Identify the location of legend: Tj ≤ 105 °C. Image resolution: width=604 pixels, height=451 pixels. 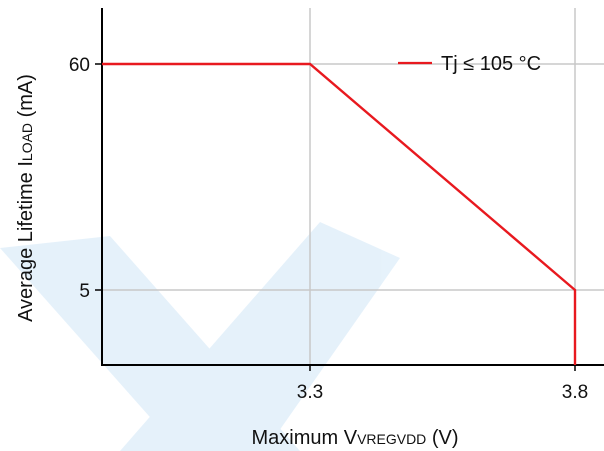
(469, 64).